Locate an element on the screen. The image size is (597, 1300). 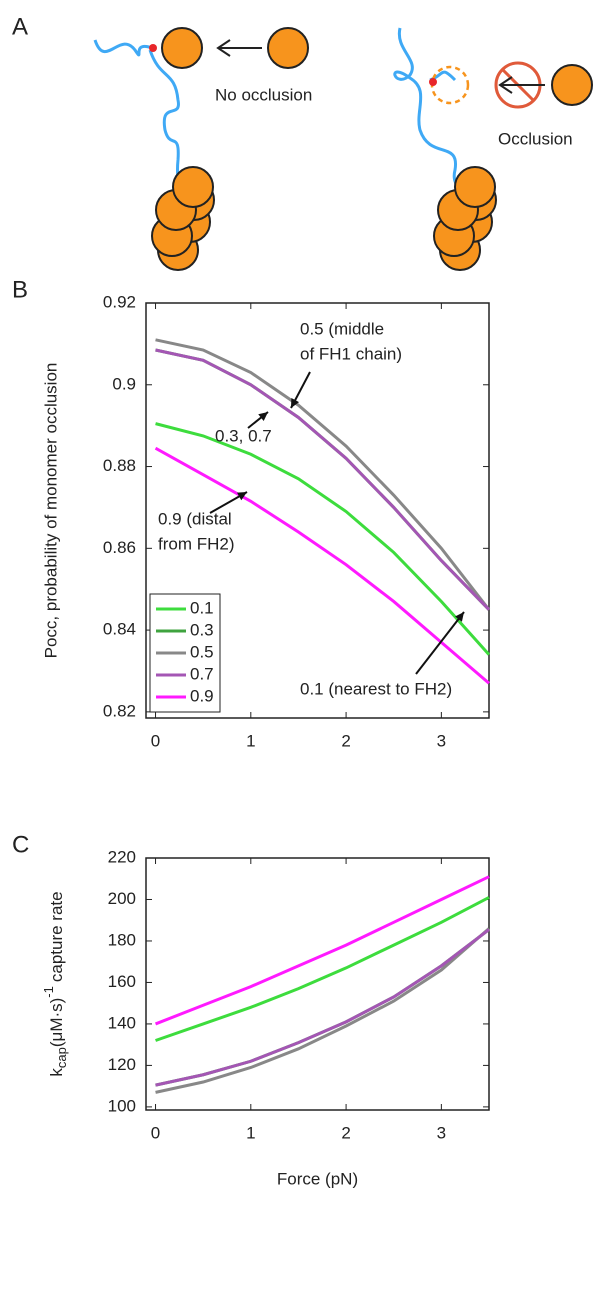
y-tick-label: 140 is located at coordinates (122, 1022).